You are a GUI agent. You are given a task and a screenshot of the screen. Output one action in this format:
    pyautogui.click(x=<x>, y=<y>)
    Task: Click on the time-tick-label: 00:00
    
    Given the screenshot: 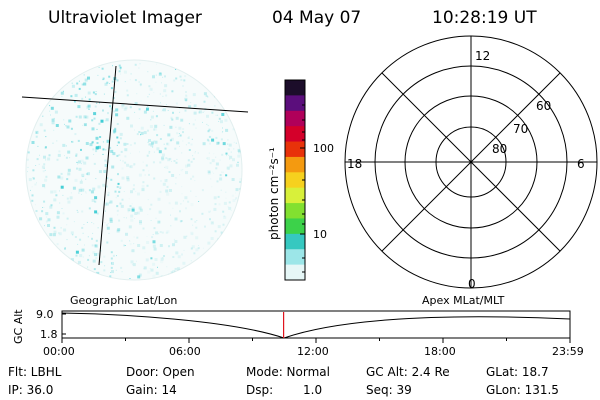 What is the action you would take?
    pyautogui.click(x=59, y=351)
    